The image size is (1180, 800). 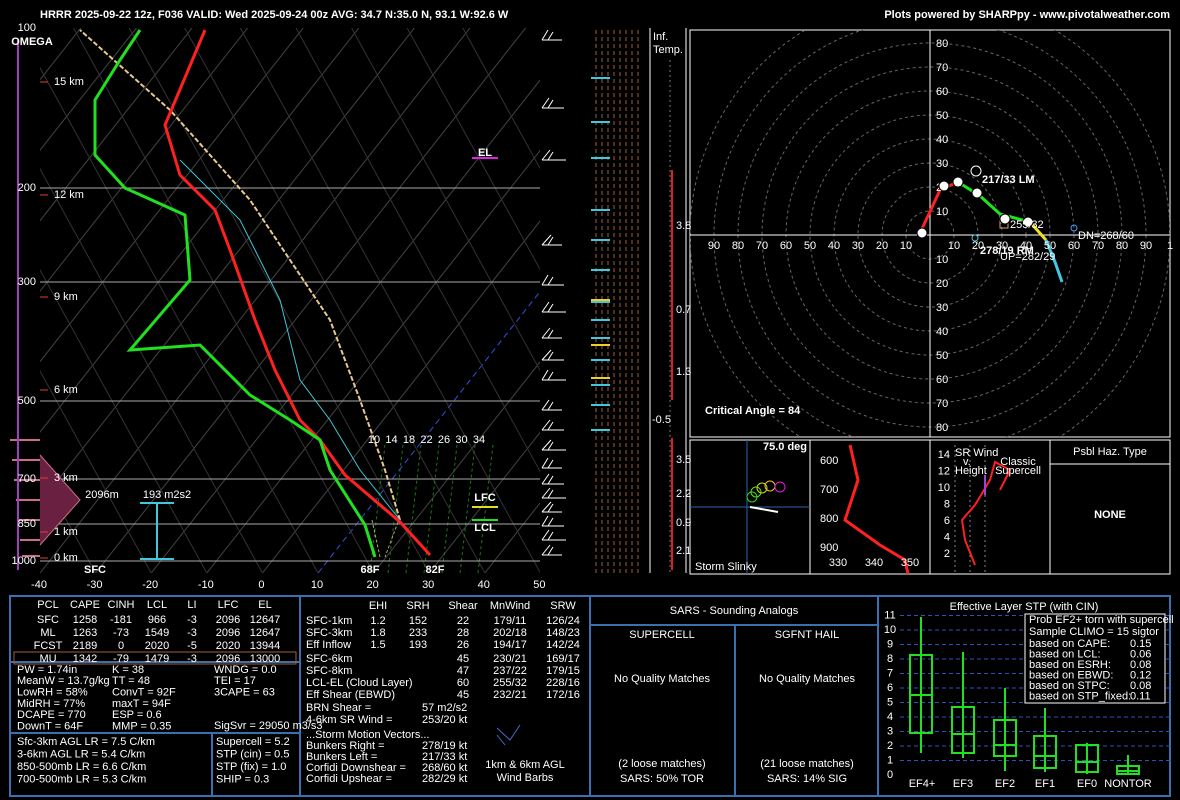 What do you see at coordinates (942, 404) in the screenshot?
I see `y-down: 70` at bounding box center [942, 404].